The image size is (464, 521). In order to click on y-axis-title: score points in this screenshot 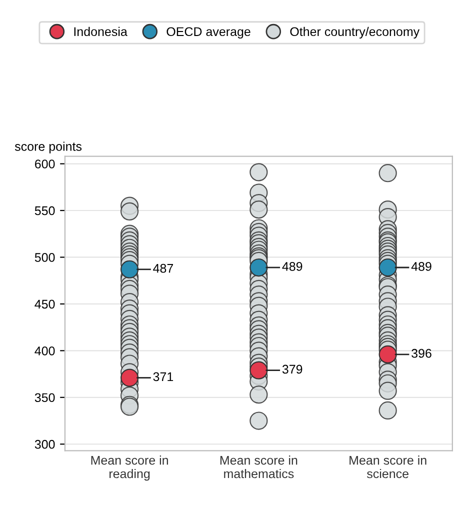, I will do `click(48, 148)`.